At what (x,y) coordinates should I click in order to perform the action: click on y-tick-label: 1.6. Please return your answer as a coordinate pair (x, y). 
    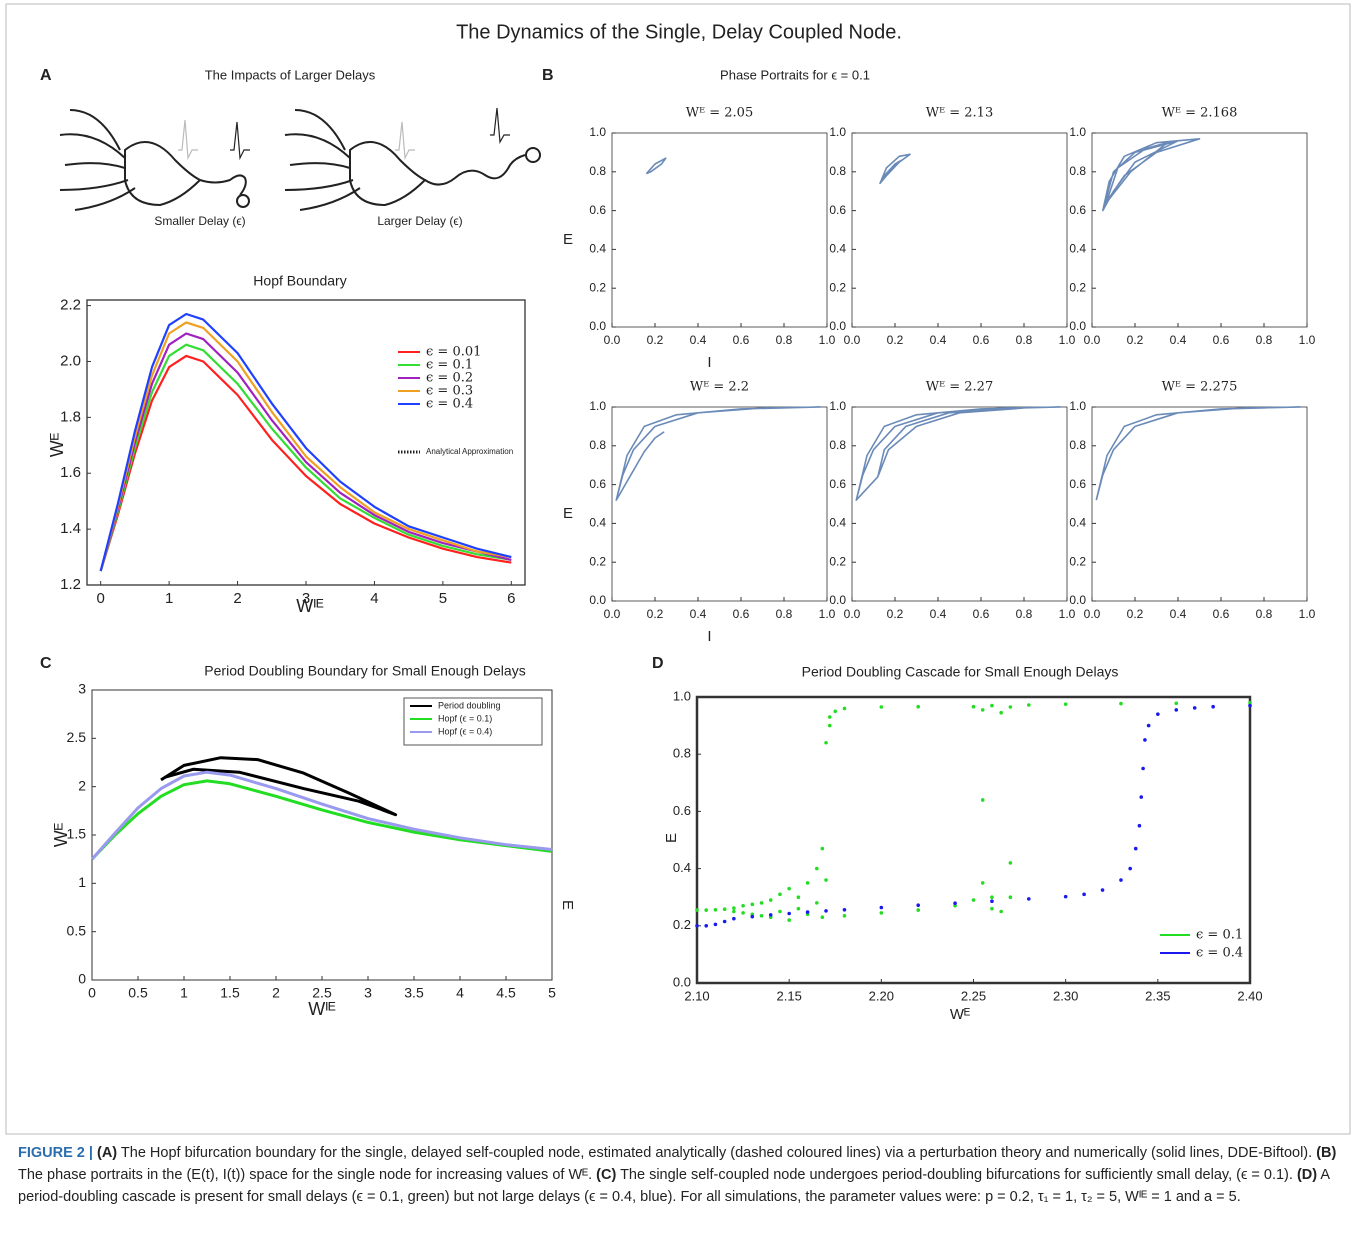
    Looking at the image, I should click on (70, 472).